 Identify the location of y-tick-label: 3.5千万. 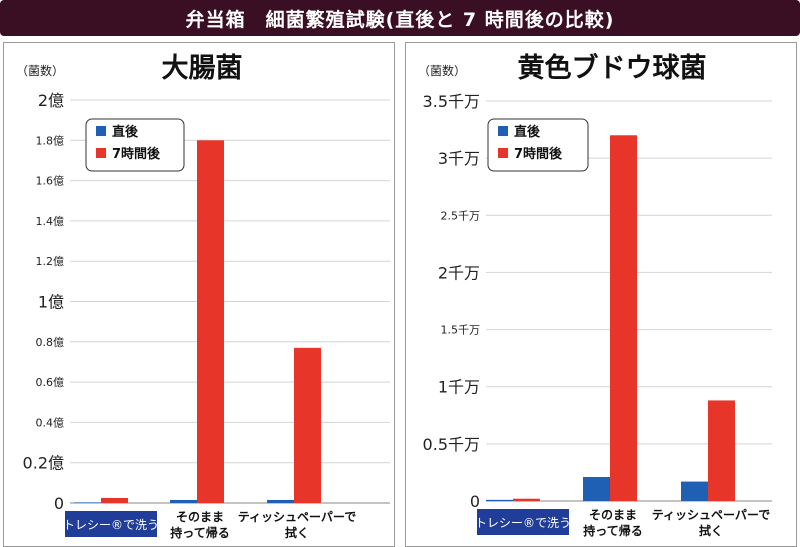
(451, 101).